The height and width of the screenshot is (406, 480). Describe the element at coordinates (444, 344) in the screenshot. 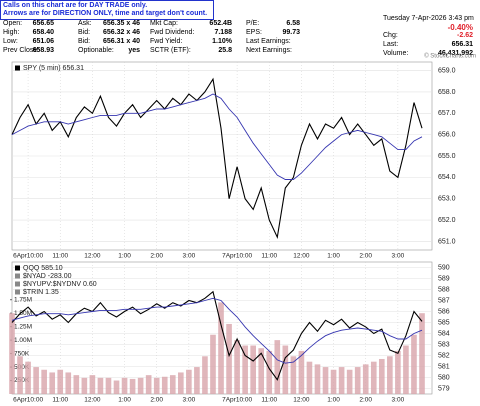

I see `y-tick-label: 583` at that location.